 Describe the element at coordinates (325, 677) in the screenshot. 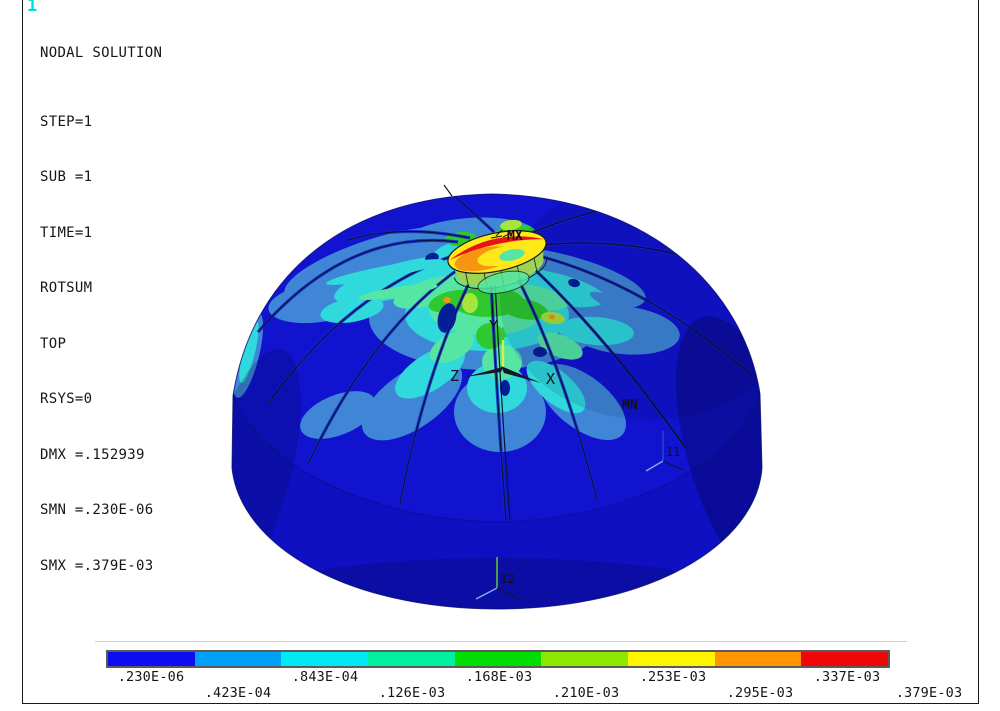

I see `legend-label: .843E-04` at that location.